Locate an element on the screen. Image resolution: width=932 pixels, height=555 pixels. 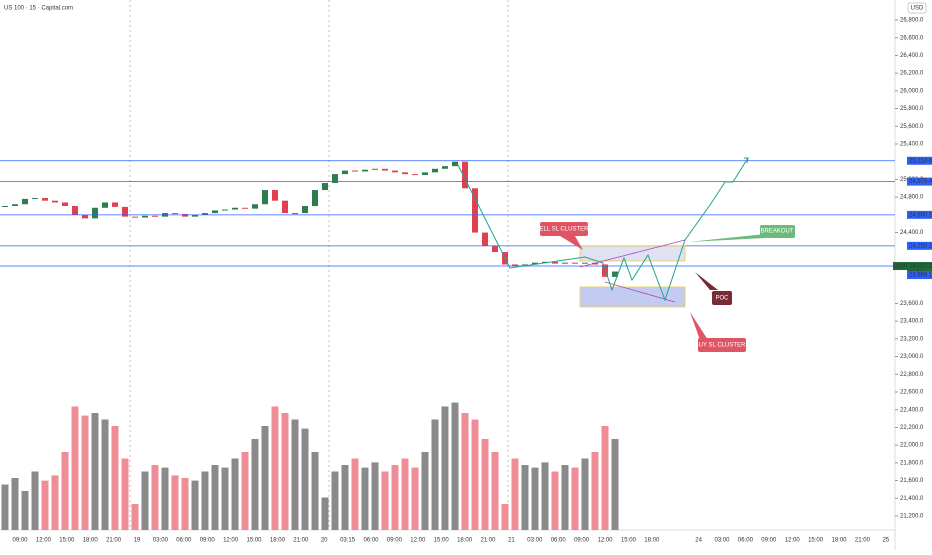
y-tick-label: 25,800.0 is located at coordinates (912, 109).